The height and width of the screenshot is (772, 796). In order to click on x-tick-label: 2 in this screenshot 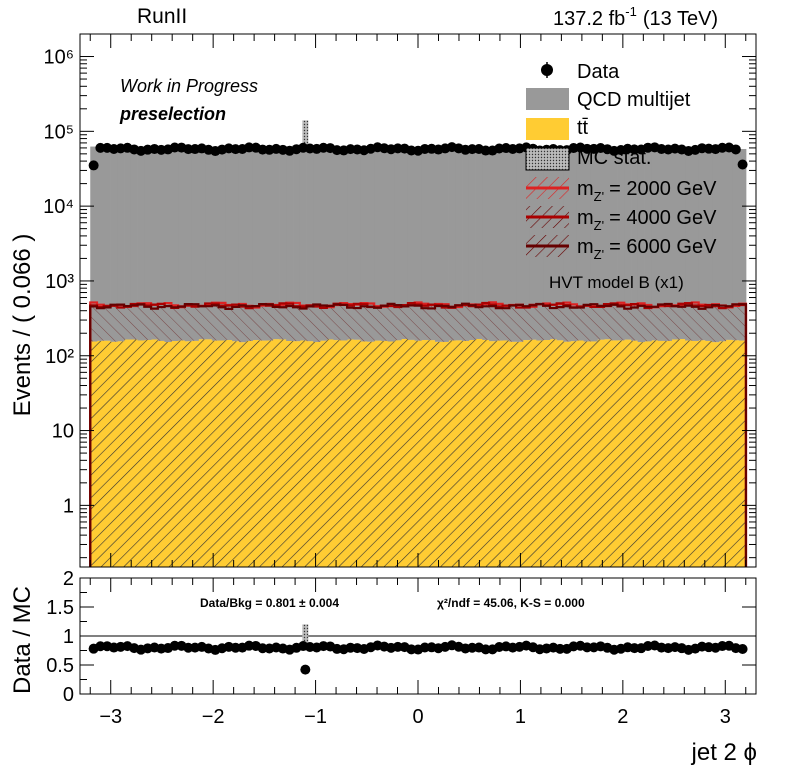, I will do `click(622, 717)`.